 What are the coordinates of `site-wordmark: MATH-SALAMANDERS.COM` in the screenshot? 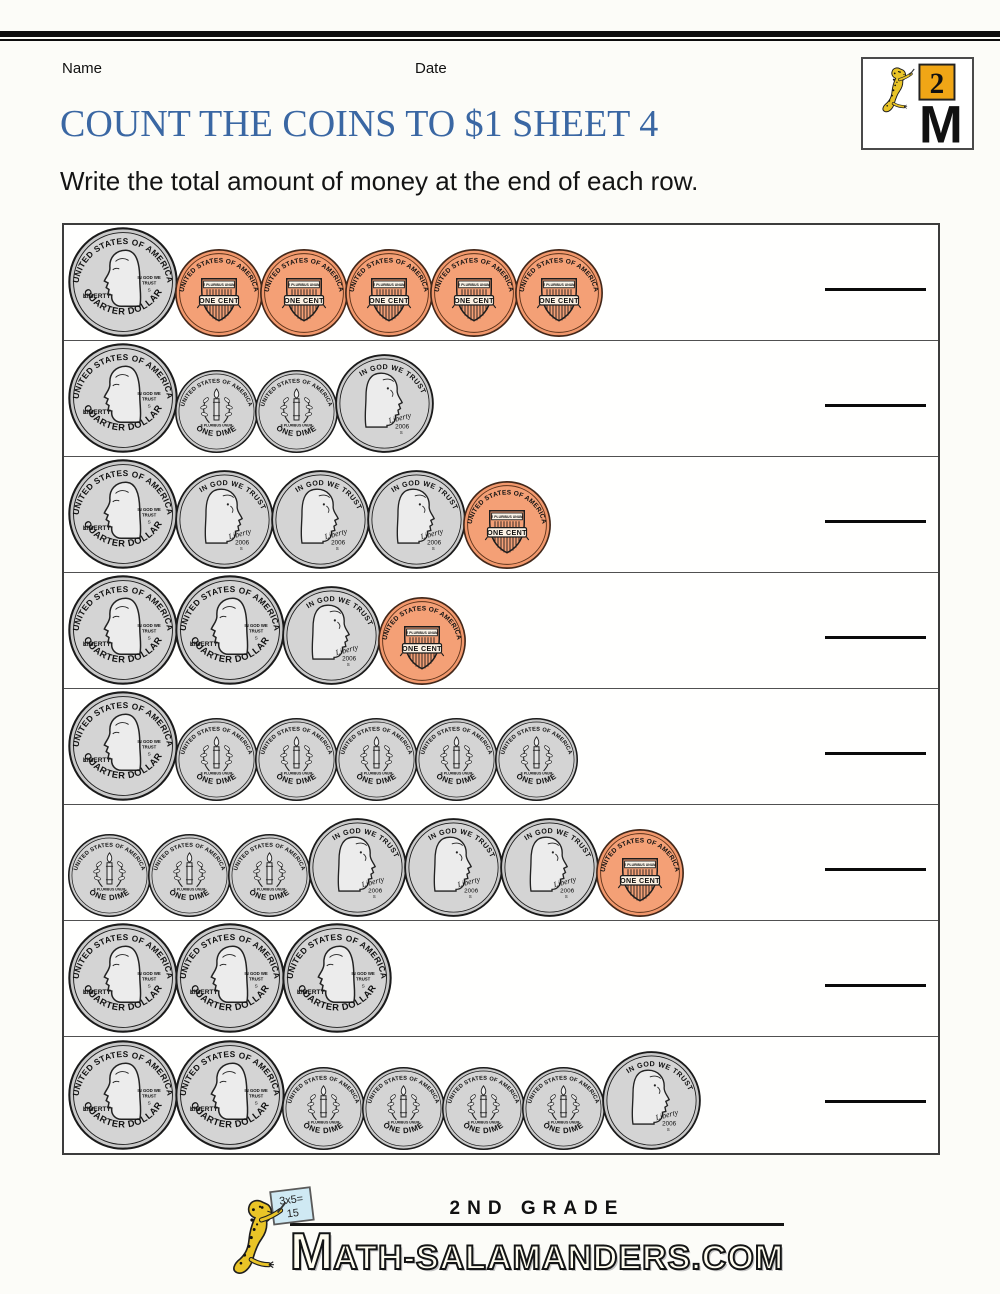 It's located at (537, 1252).